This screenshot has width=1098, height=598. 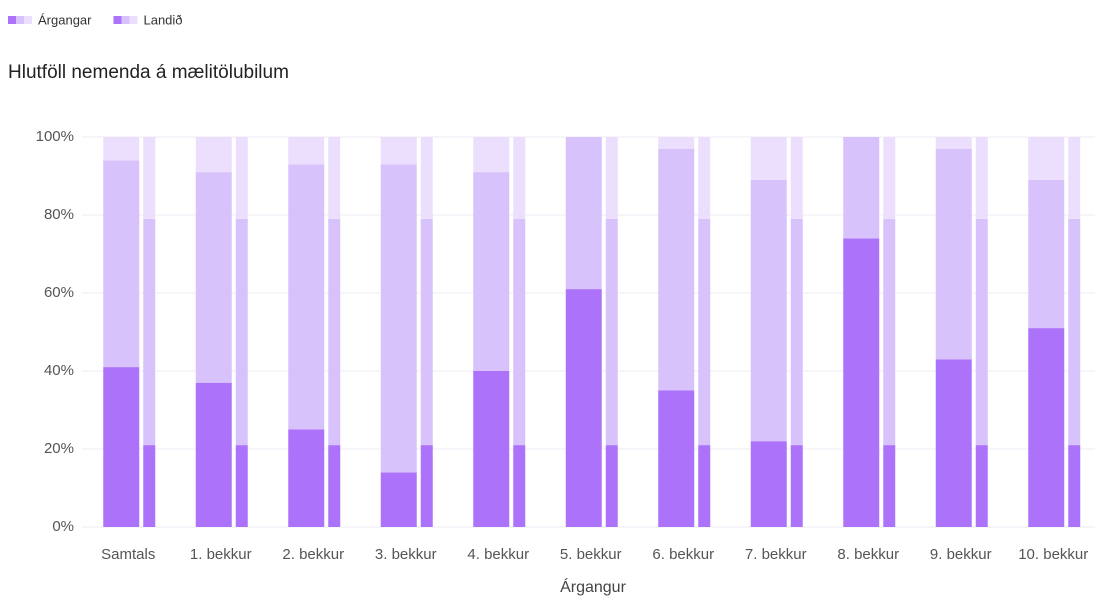 What do you see at coordinates (406, 554) in the screenshot?
I see `x-tick-label: 3. bekkur` at bounding box center [406, 554].